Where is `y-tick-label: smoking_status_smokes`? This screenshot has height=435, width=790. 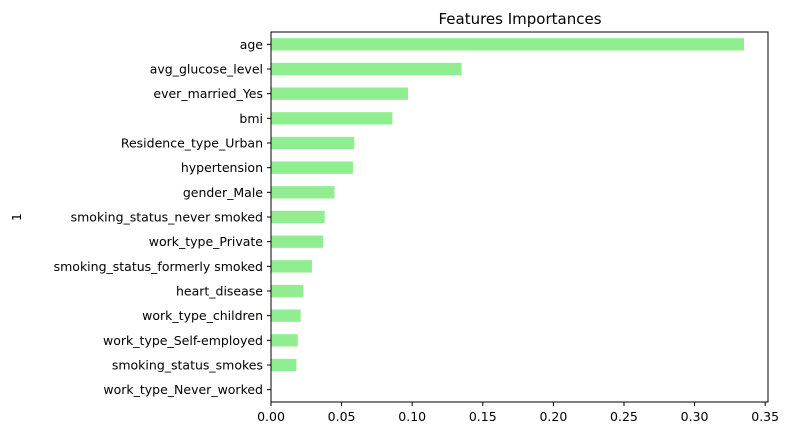
y-tick-label: smoking_status_smokes is located at coordinates (187, 365).